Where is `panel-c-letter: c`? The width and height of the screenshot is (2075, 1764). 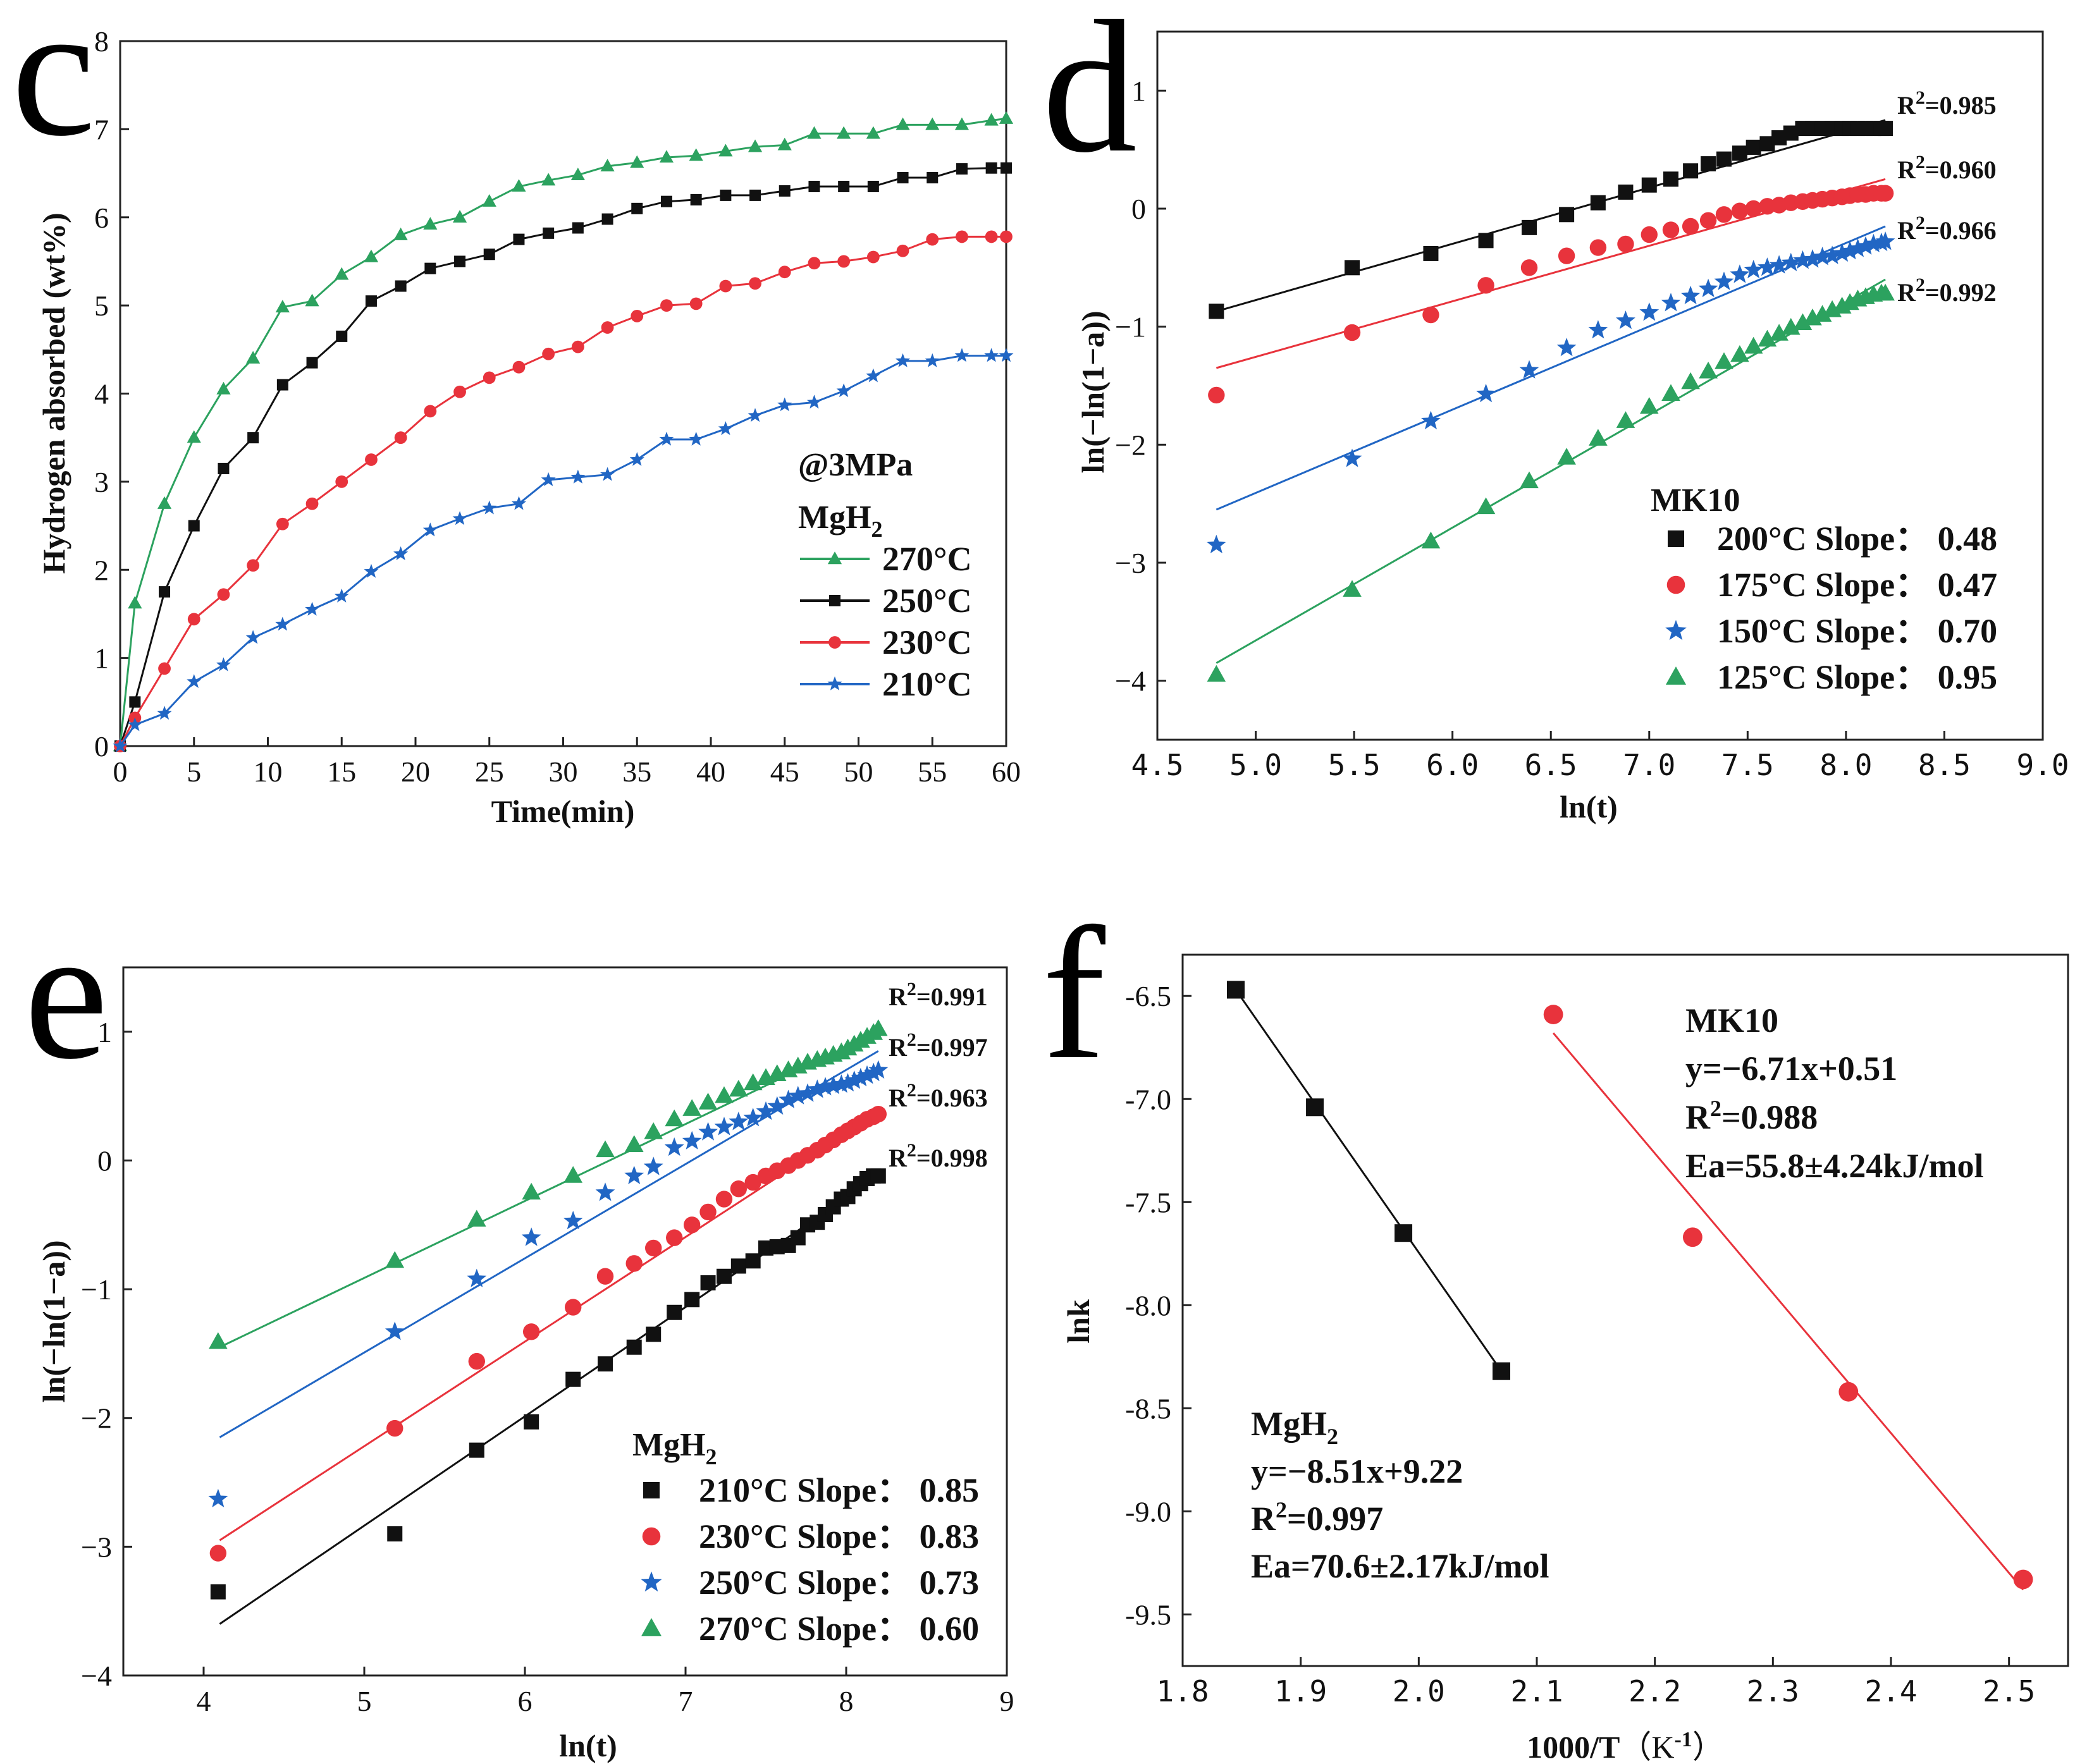
panel-c-letter: c is located at coordinates (53, 87).